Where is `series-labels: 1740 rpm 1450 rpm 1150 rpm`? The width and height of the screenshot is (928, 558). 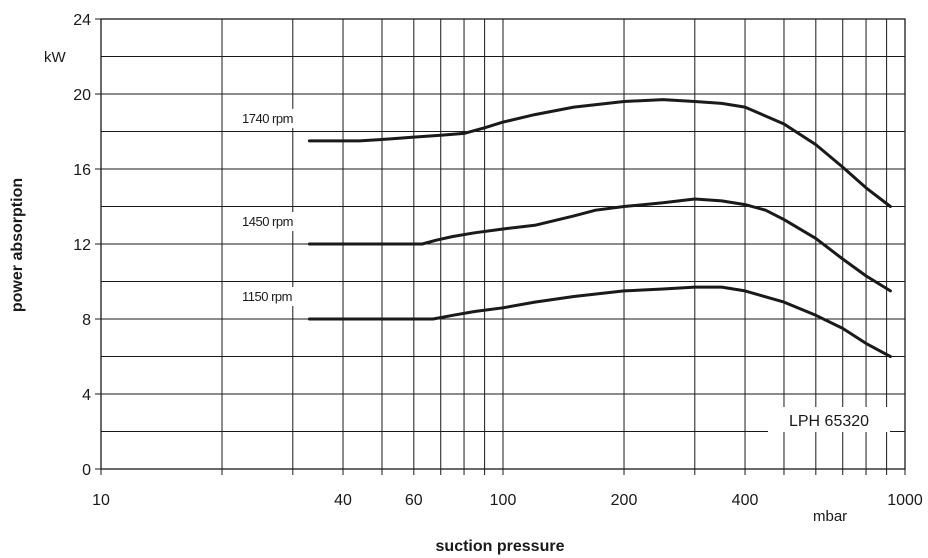
series-labels: 1740 rpm 1450 rpm 1150 rpm is located at coordinates (278, 207).